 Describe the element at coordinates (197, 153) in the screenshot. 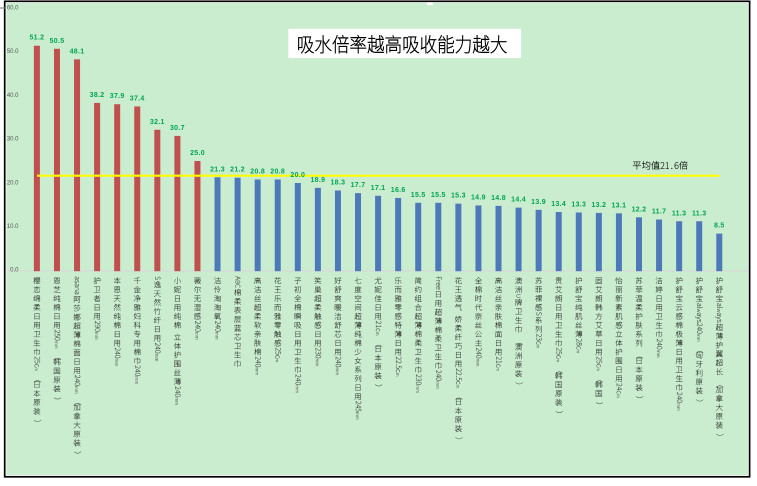

I see `svg-text: 25.0` at that location.